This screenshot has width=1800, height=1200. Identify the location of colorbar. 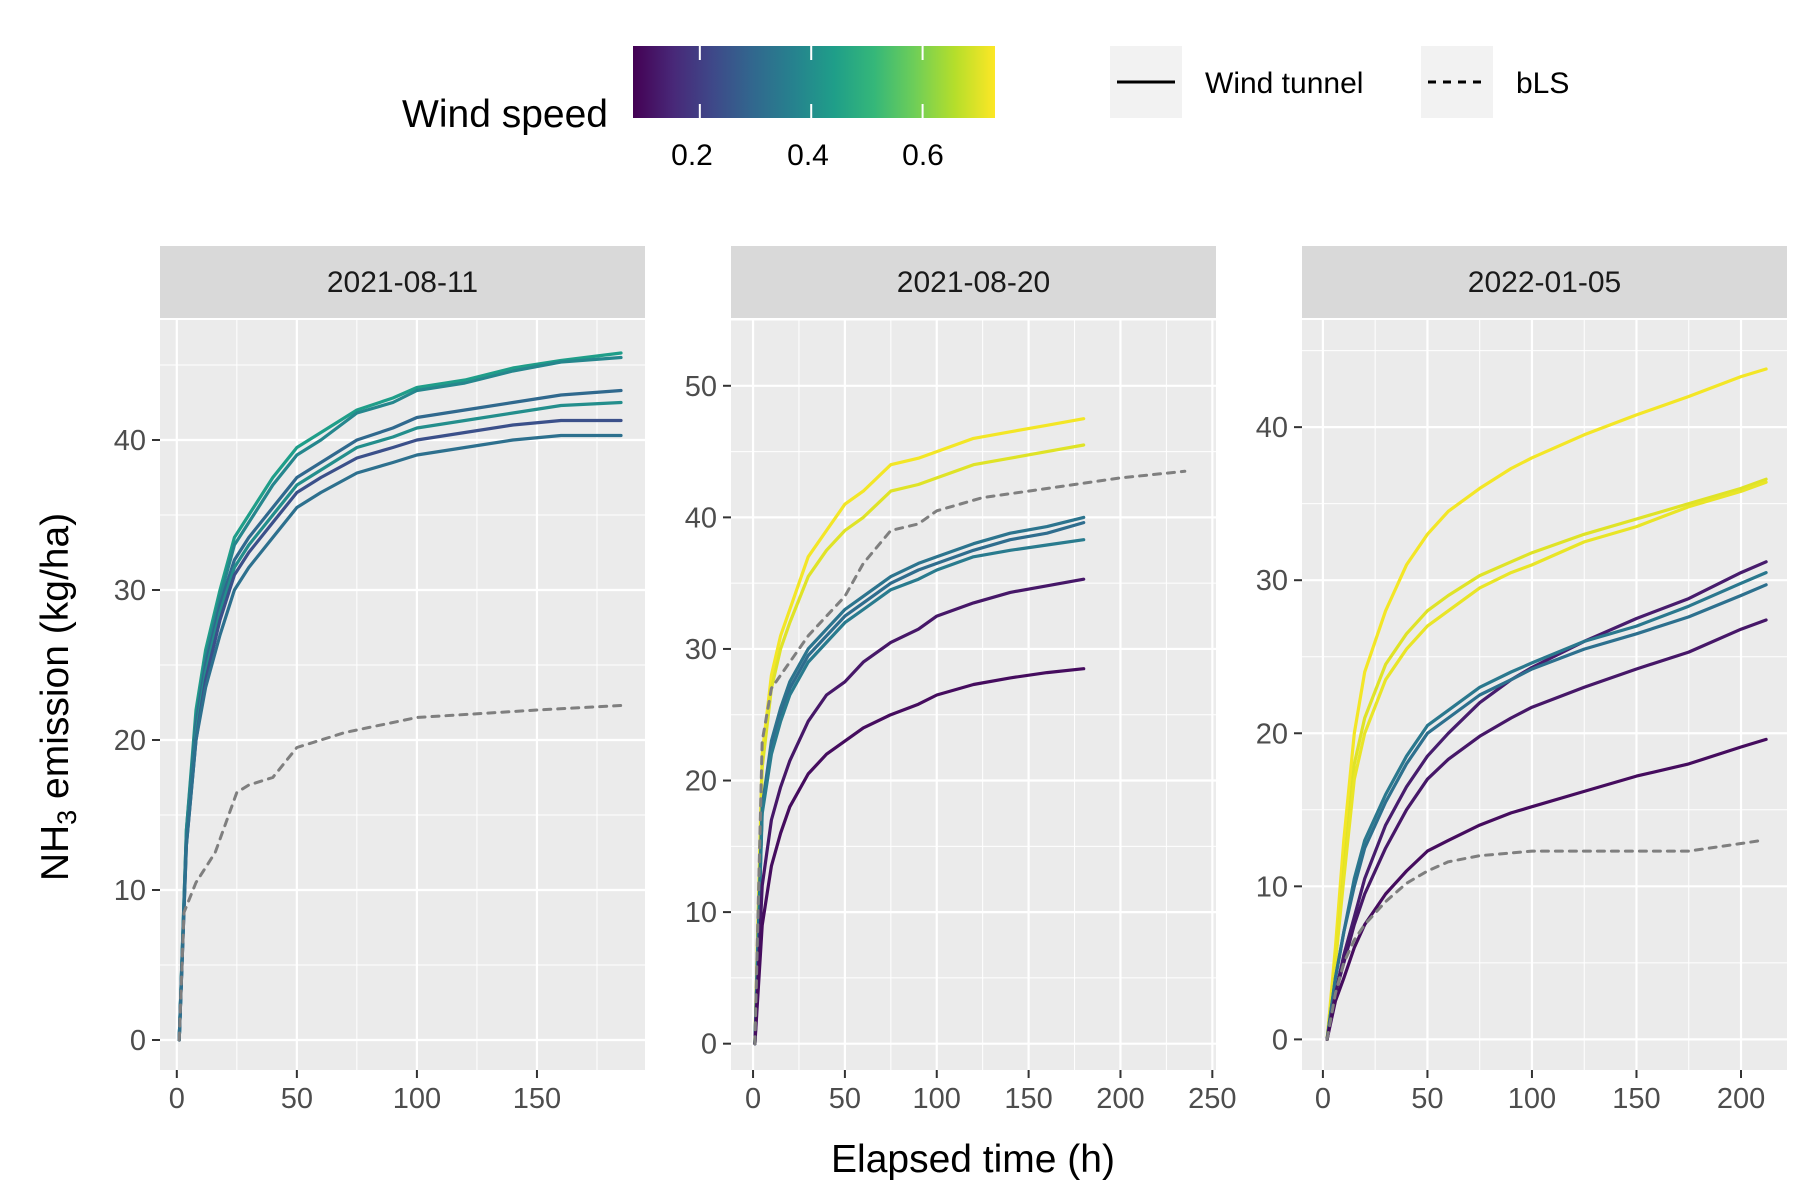
(814, 82).